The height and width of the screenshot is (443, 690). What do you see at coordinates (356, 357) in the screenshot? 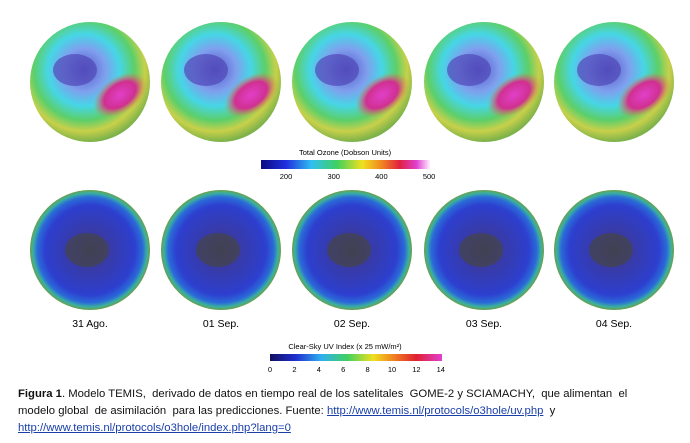
I see `uv-colorbar` at bounding box center [356, 357].